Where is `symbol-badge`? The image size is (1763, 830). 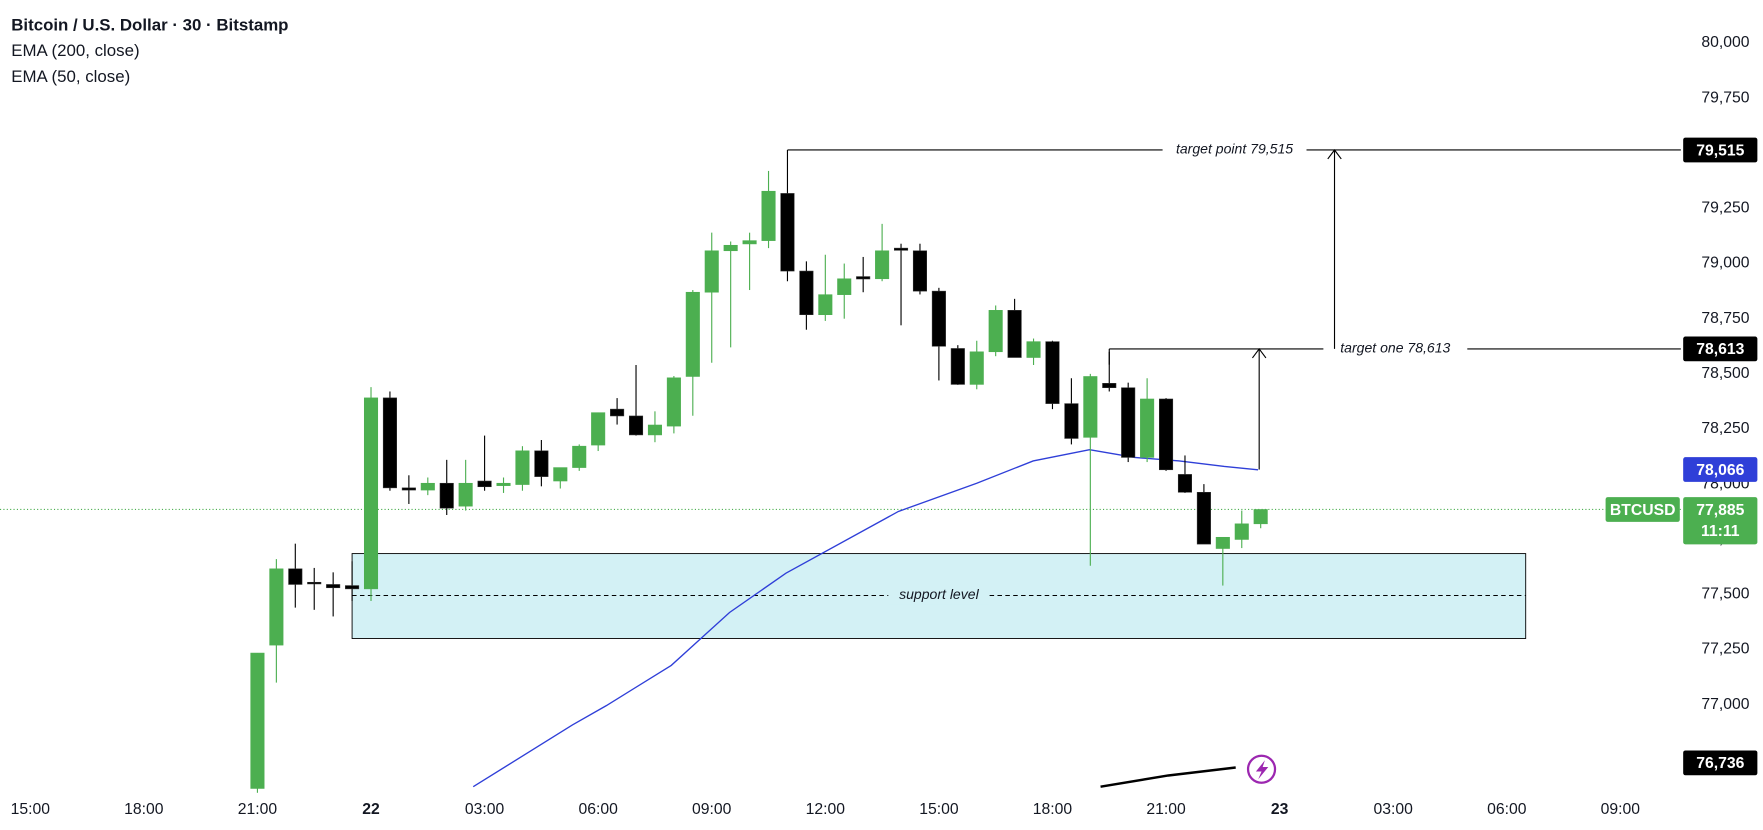
symbol-badge is located at coordinates (1642, 509).